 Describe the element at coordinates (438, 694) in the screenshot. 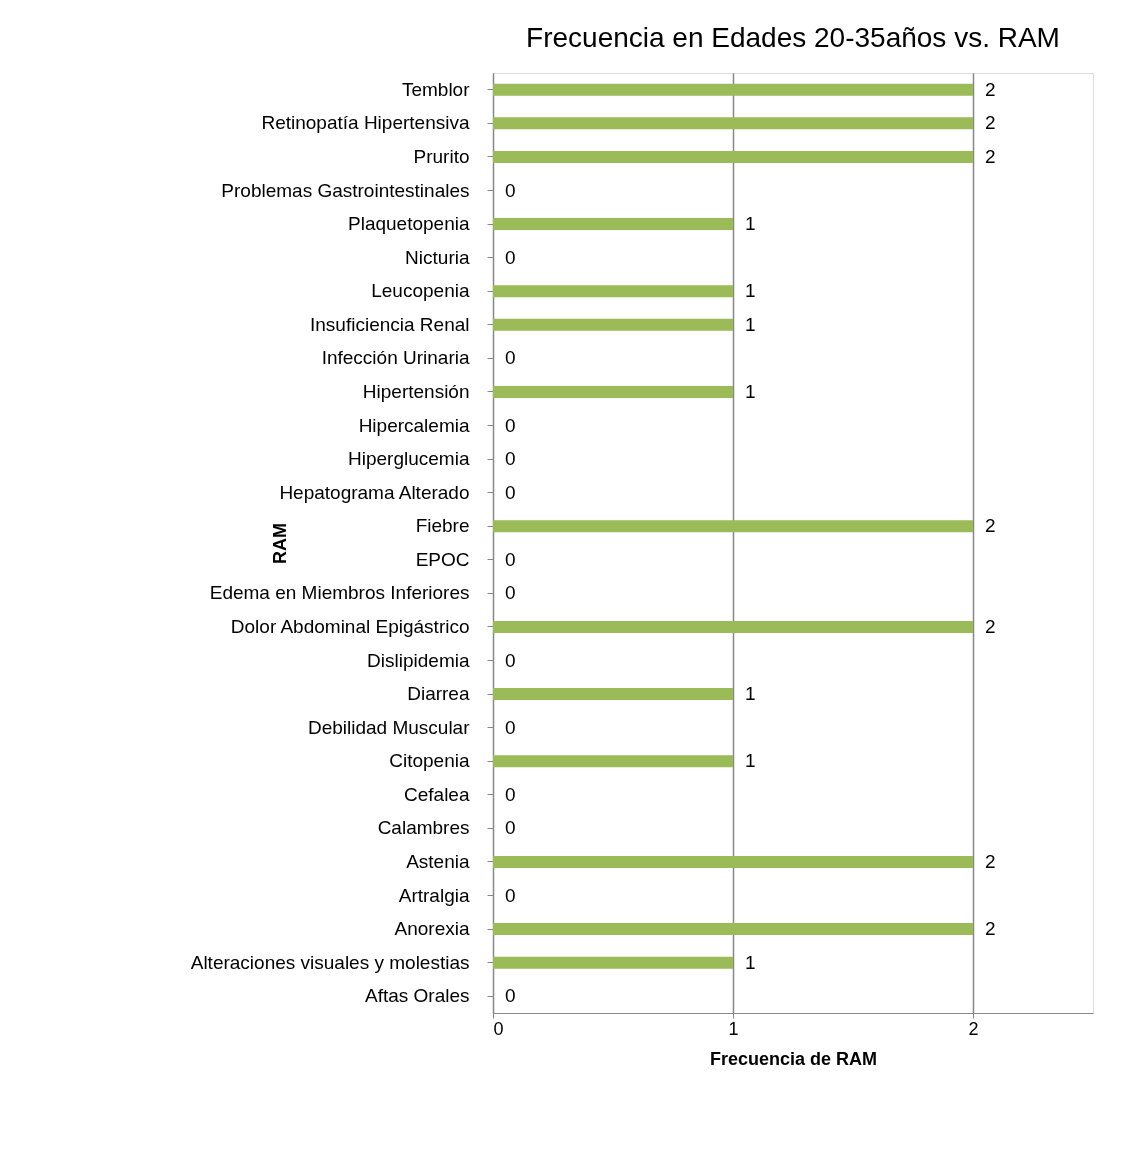

I see `y-tick-label: Diarrea` at that location.